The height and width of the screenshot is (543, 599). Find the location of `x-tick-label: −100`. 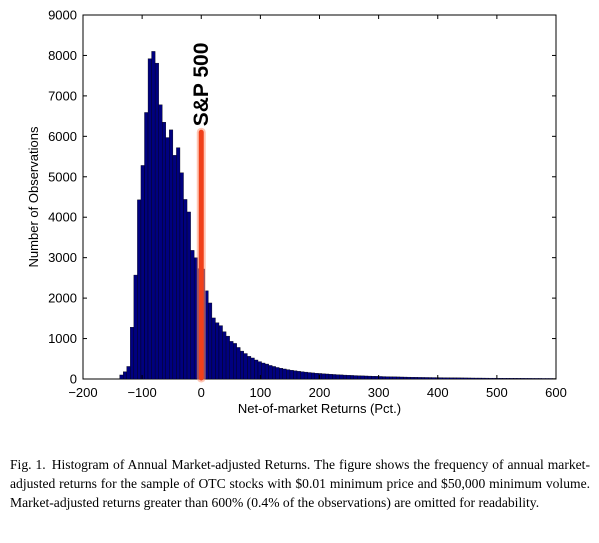

x-tick-label: −100 is located at coordinates (141, 392).